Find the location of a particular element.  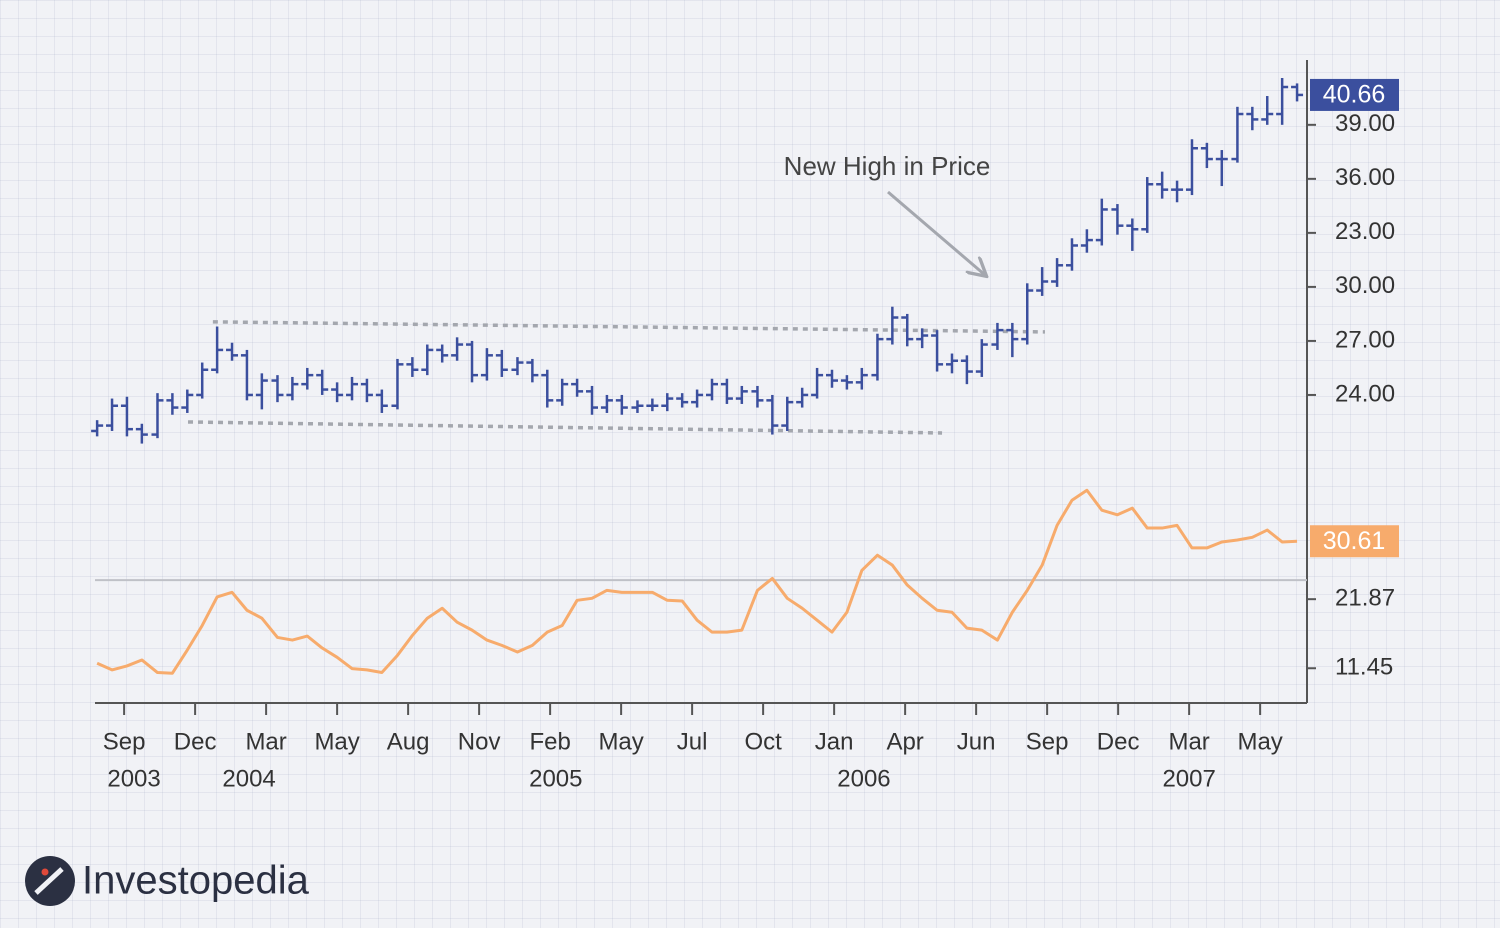

y-tick-label: 27.00 is located at coordinates (1365, 339).